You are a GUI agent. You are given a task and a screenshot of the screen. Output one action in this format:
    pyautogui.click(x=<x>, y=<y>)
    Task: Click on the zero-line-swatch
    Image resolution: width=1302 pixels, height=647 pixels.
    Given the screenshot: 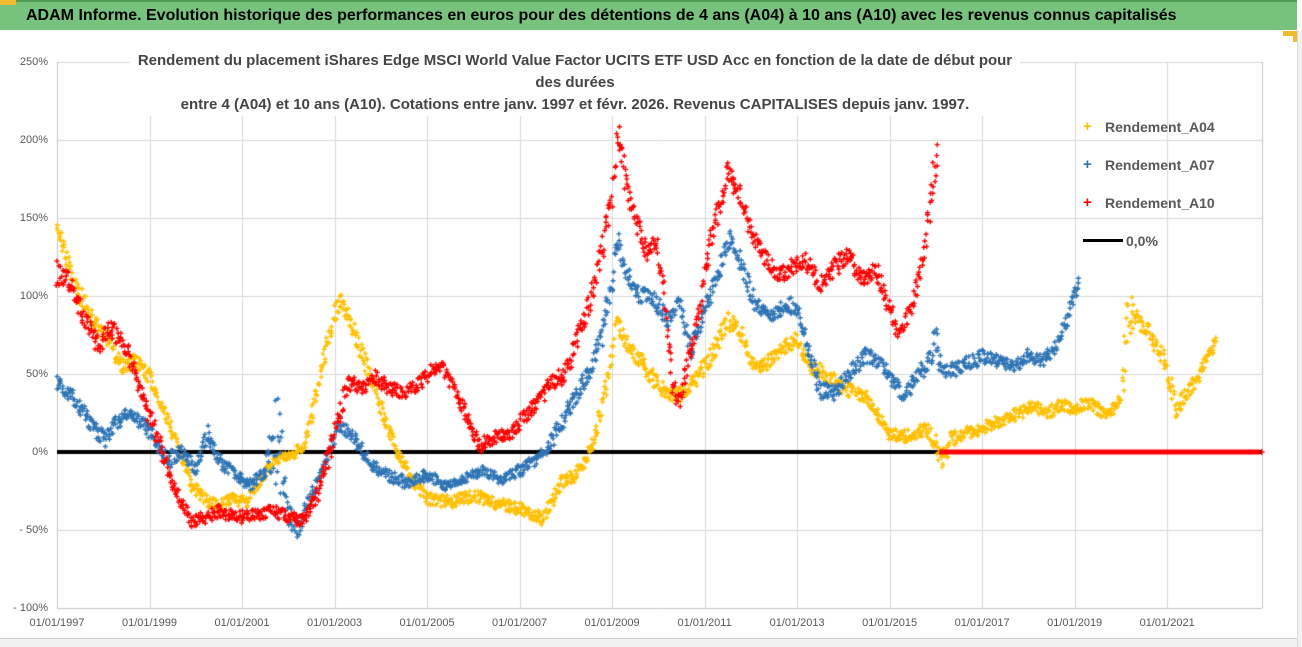 What is the action you would take?
    pyautogui.click(x=1103, y=240)
    